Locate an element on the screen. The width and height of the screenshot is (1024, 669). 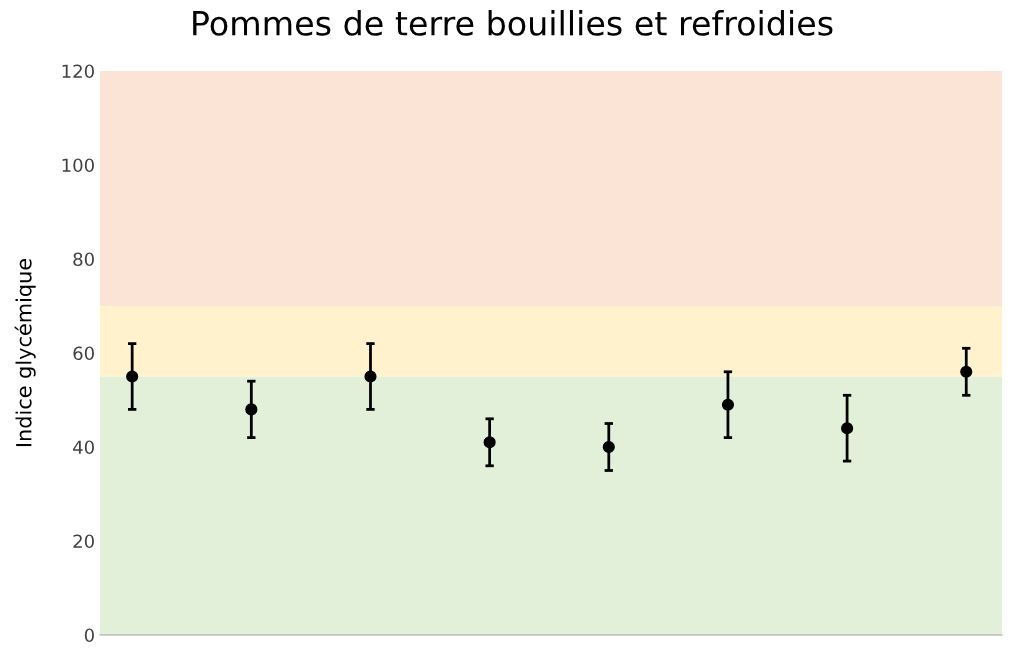
chart-title: Pommes de terre bouillies et refroidies is located at coordinates (513, 23).